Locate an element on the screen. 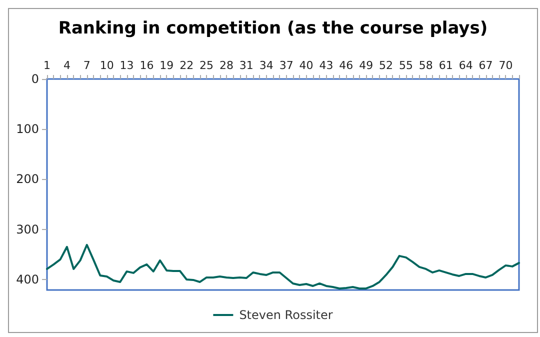 This screenshot has height=337, width=540. x-tick-label: 22 is located at coordinates (187, 65).